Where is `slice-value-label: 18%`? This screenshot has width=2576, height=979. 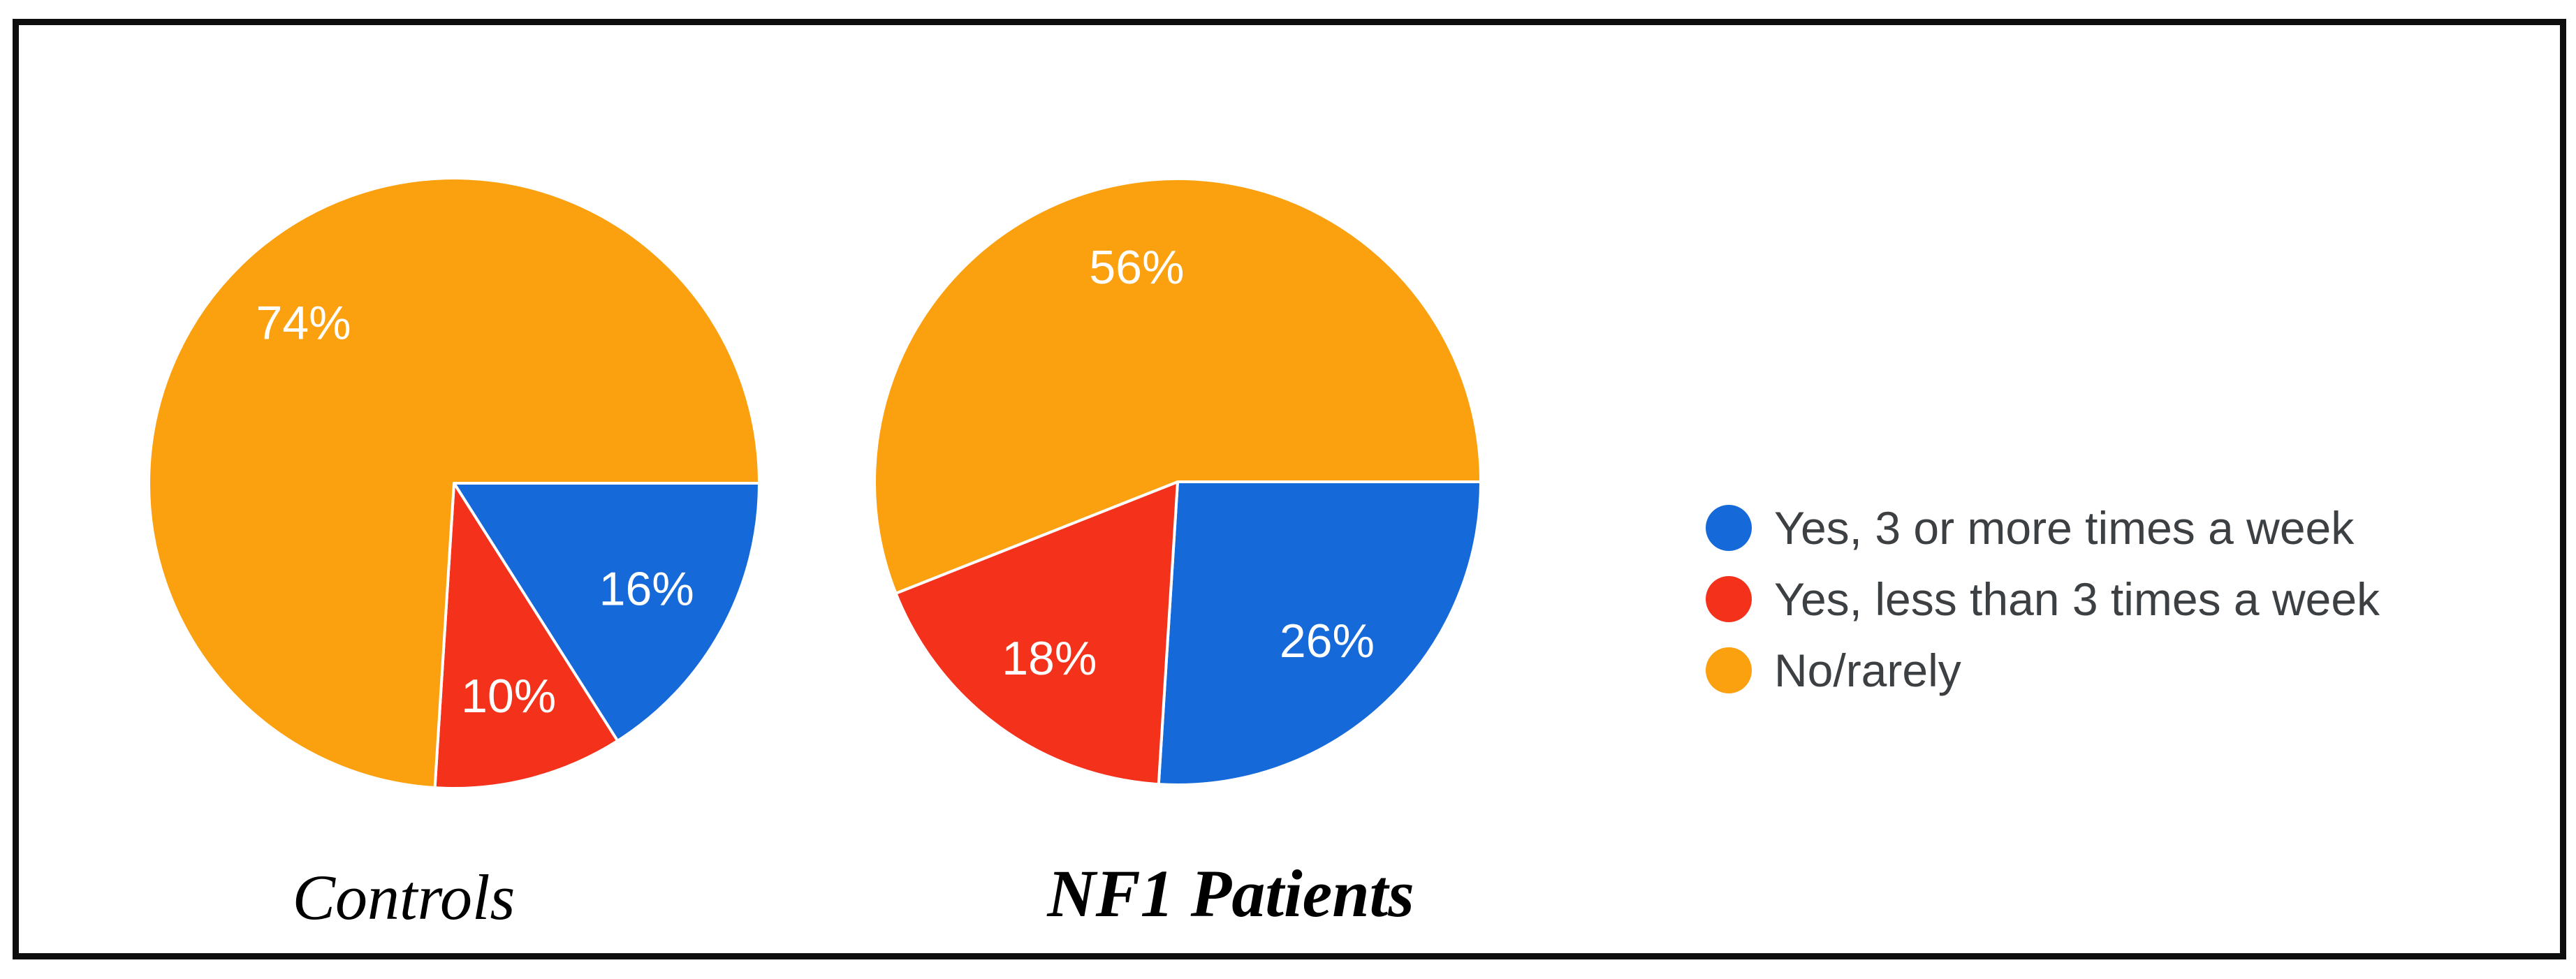
slice-value-label: 18% is located at coordinates (1049, 658).